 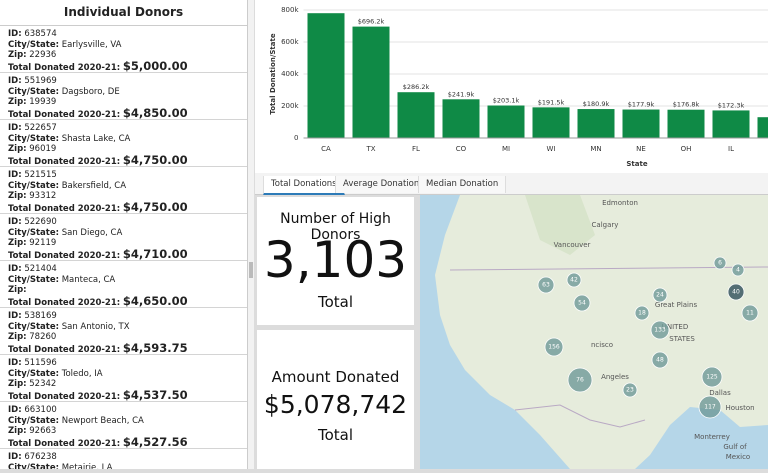 What do you see at coordinates (127, 45) in the screenshot?
I see `donor-field: City/State: Earlysville, VA` at bounding box center [127, 45].